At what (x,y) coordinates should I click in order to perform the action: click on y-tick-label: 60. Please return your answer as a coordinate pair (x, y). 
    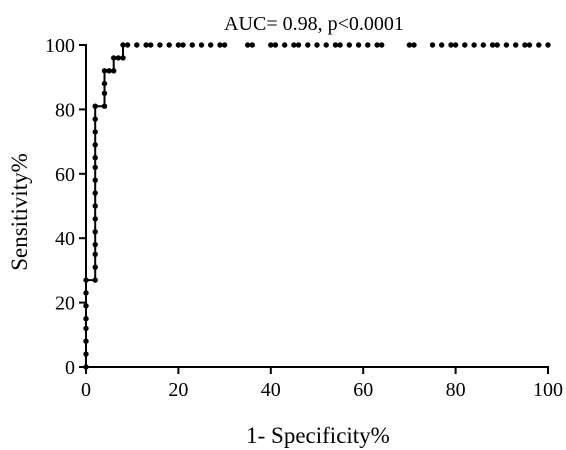
    Looking at the image, I should click on (65, 175).